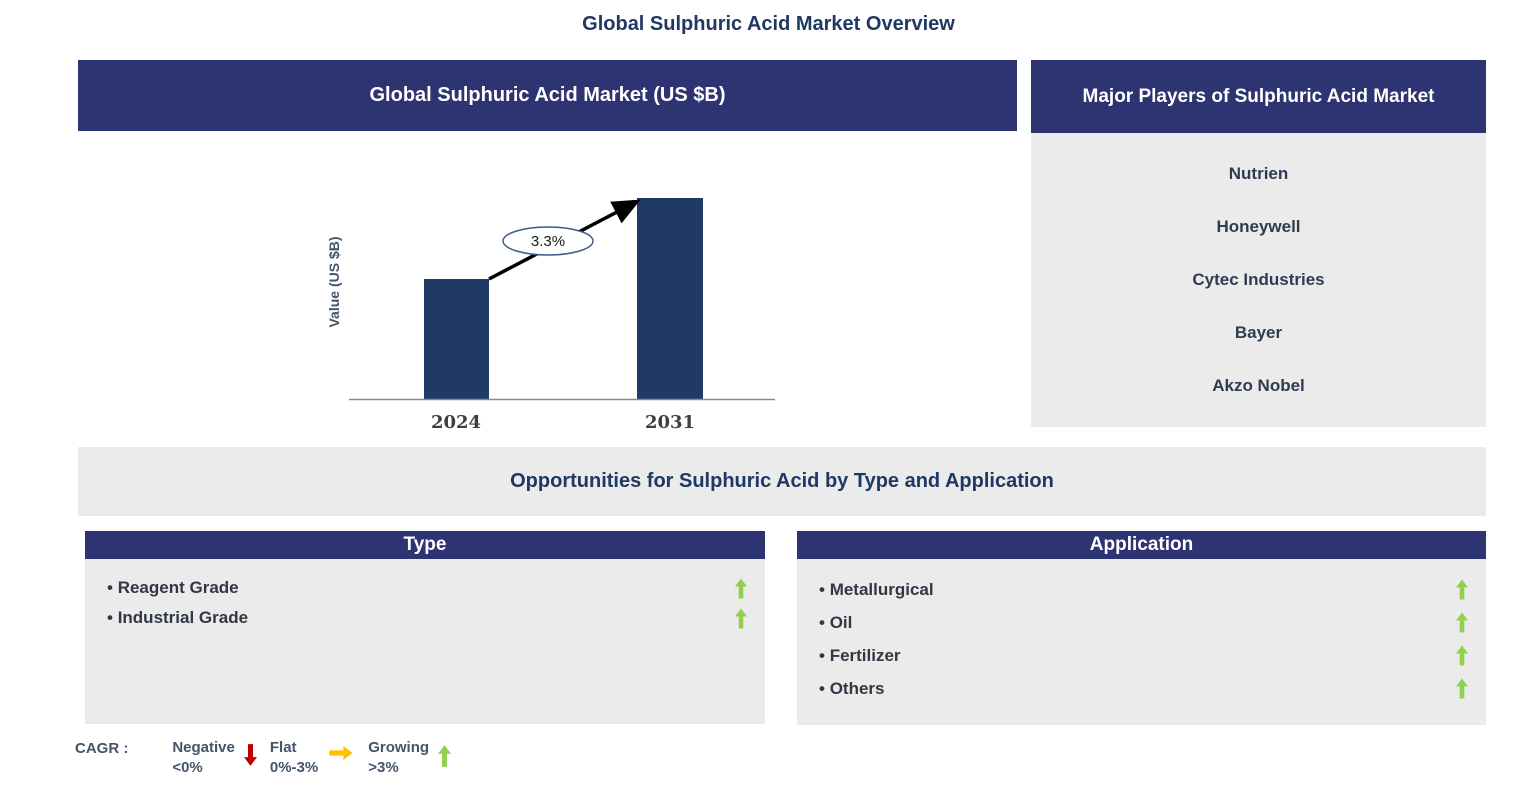 Image resolution: width=1537 pixels, height=794 pixels. I want to click on list-item: Reagent Grade, so click(425, 588).